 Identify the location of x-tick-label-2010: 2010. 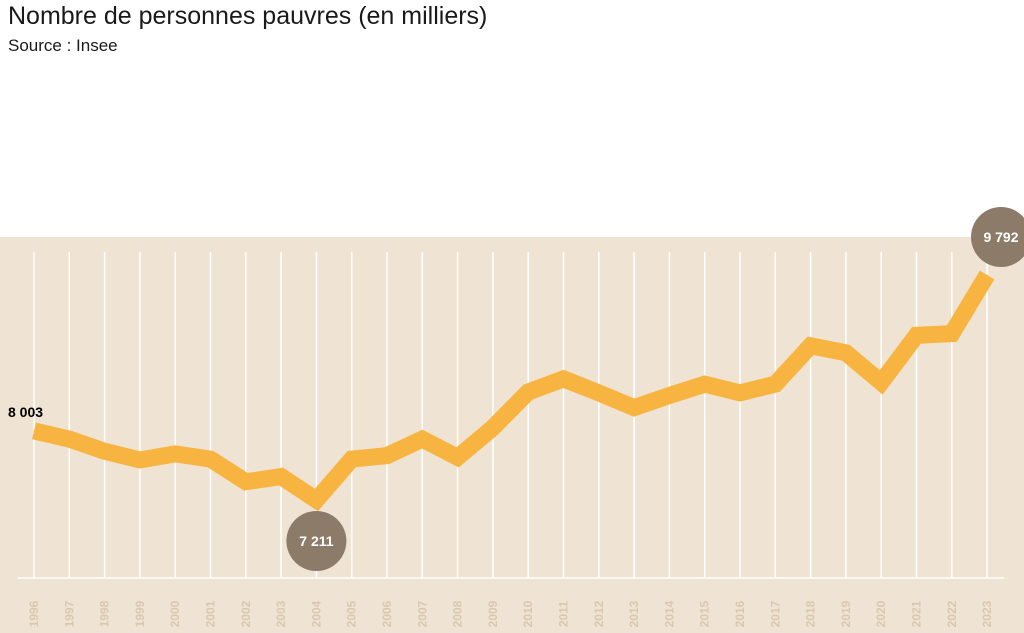
(528, 613).